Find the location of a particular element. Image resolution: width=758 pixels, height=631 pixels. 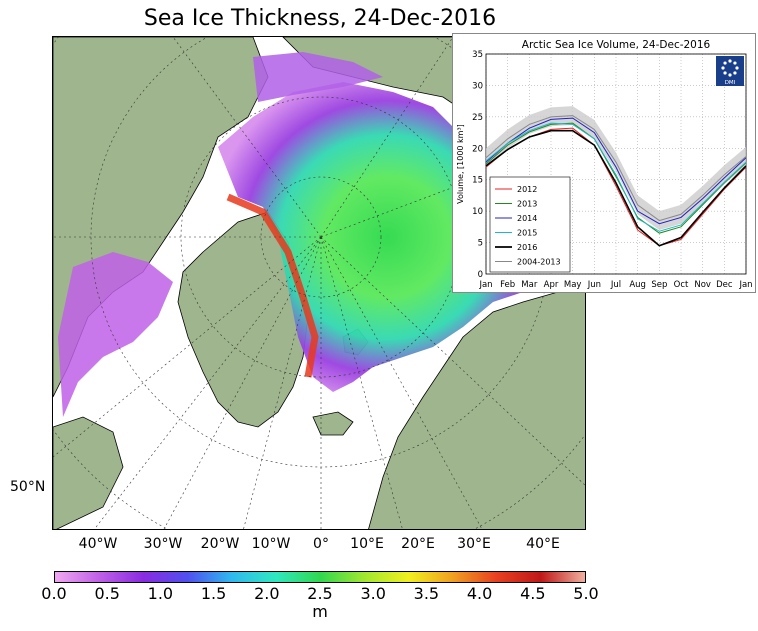

y-tick-label: 30 is located at coordinates (477, 86).